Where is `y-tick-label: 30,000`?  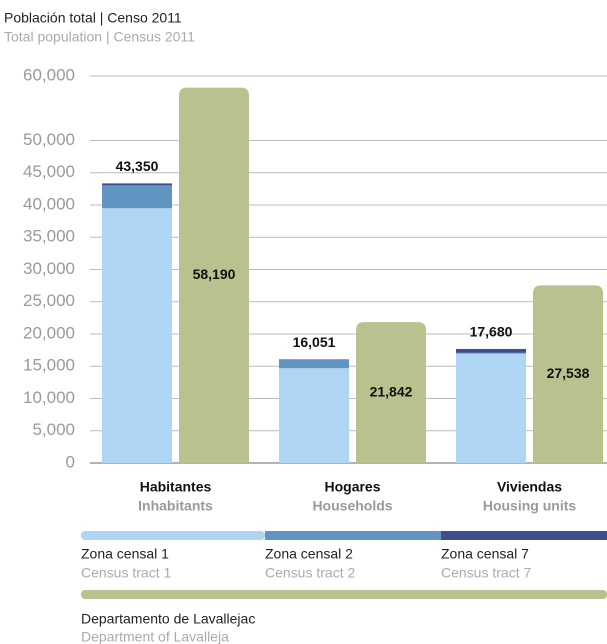 y-tick-label: 30,000 is located at coordinates (49, 268).